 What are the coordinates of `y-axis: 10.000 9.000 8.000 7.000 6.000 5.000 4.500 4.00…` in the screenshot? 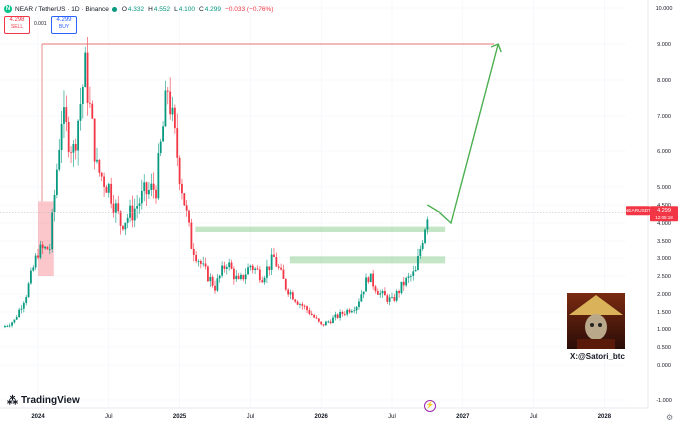 It's located at (659, 204).